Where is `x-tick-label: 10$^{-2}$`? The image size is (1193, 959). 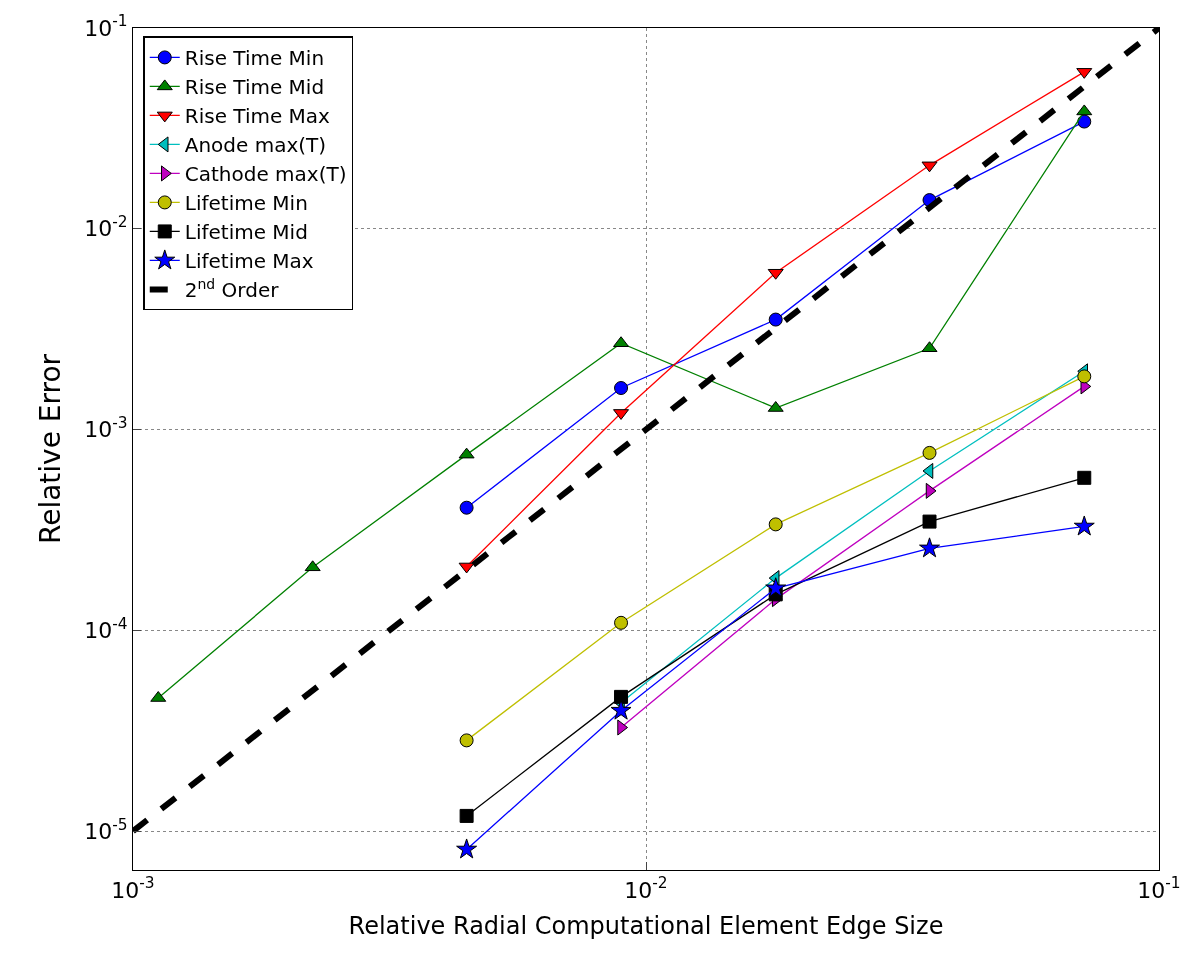 x-tick-label: 10$^{-2}$ is located at coordinates (646, 888).